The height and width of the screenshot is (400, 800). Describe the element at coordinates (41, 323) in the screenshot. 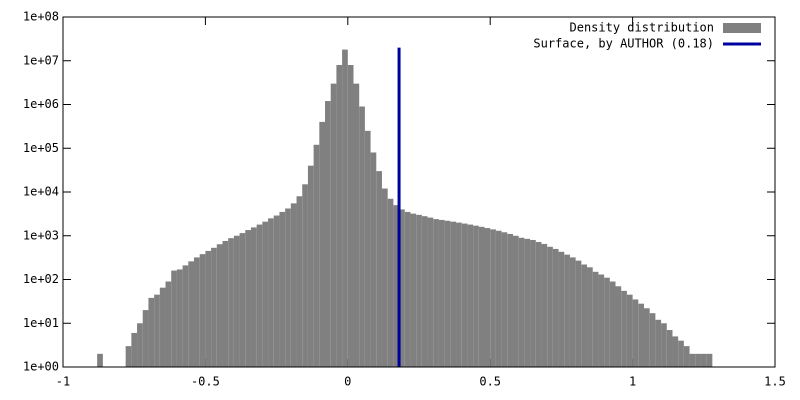

I see `y-tick-label: 1e+01` at that location.